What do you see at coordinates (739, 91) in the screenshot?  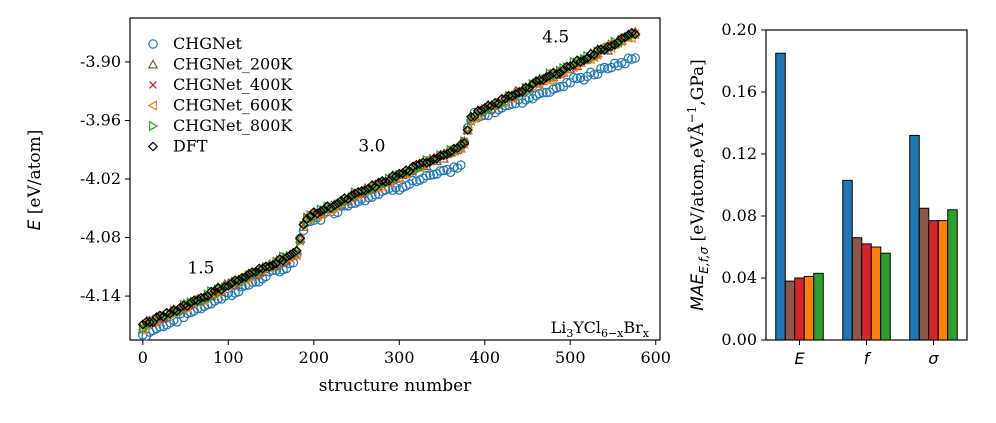 I see `bar-y-tick-label: 0.16` at bounding box center [739, 91].